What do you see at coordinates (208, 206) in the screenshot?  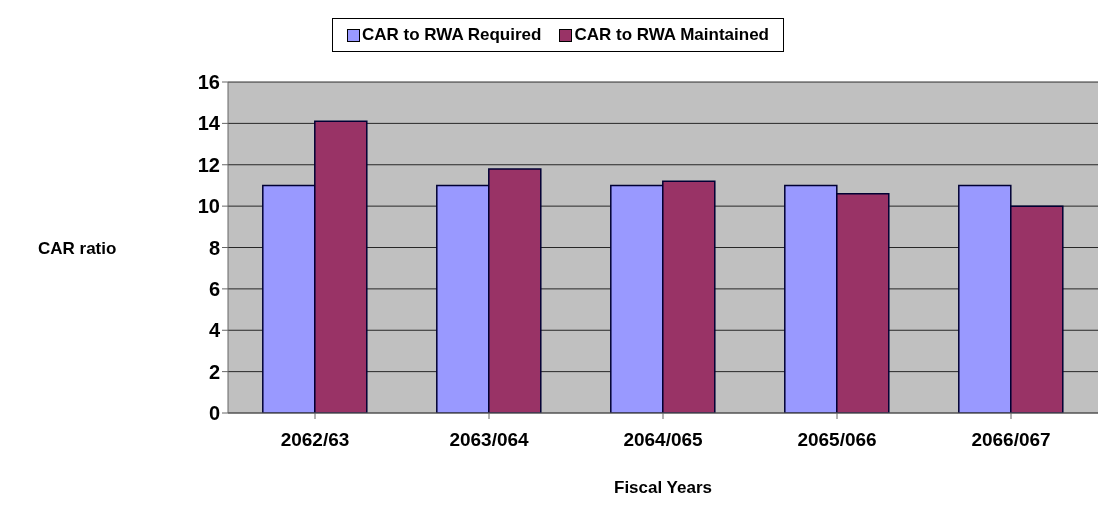 I see `y-tick-label: 10` at bounding box center [208, 206].